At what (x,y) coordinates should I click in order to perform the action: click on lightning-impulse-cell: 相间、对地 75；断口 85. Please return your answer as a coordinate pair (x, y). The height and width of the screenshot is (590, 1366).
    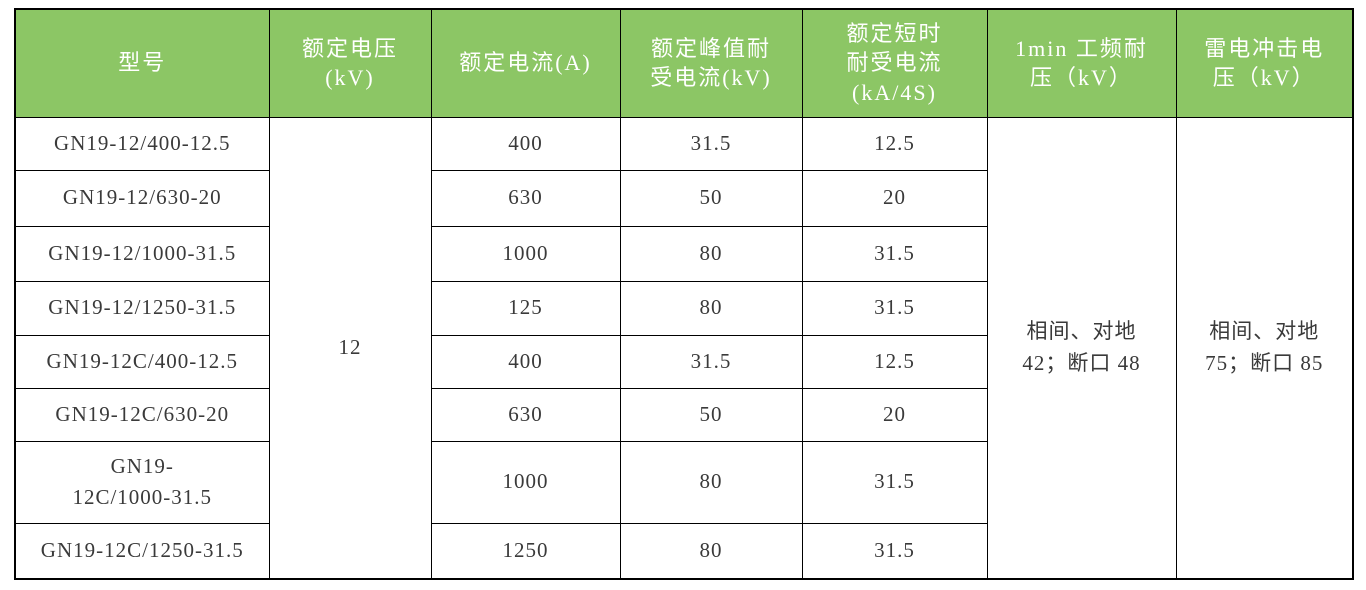
    Looking at the image, I should click on (1264, 348).